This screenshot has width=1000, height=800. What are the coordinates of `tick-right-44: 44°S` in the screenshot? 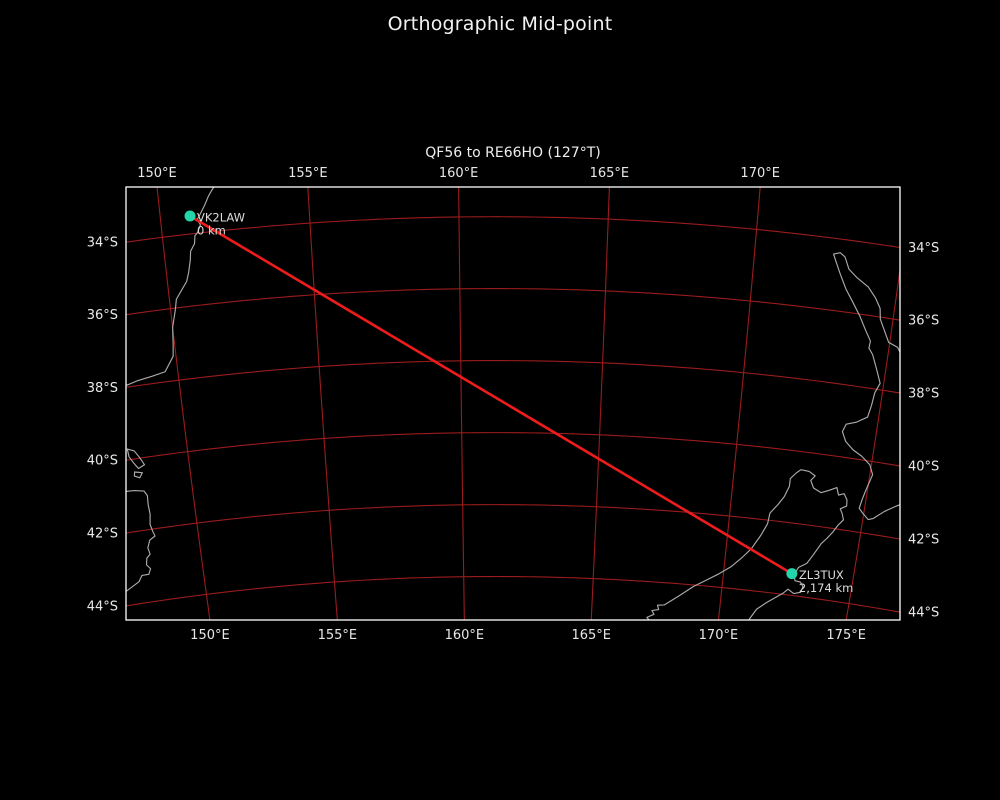 It's located at (923, 613).